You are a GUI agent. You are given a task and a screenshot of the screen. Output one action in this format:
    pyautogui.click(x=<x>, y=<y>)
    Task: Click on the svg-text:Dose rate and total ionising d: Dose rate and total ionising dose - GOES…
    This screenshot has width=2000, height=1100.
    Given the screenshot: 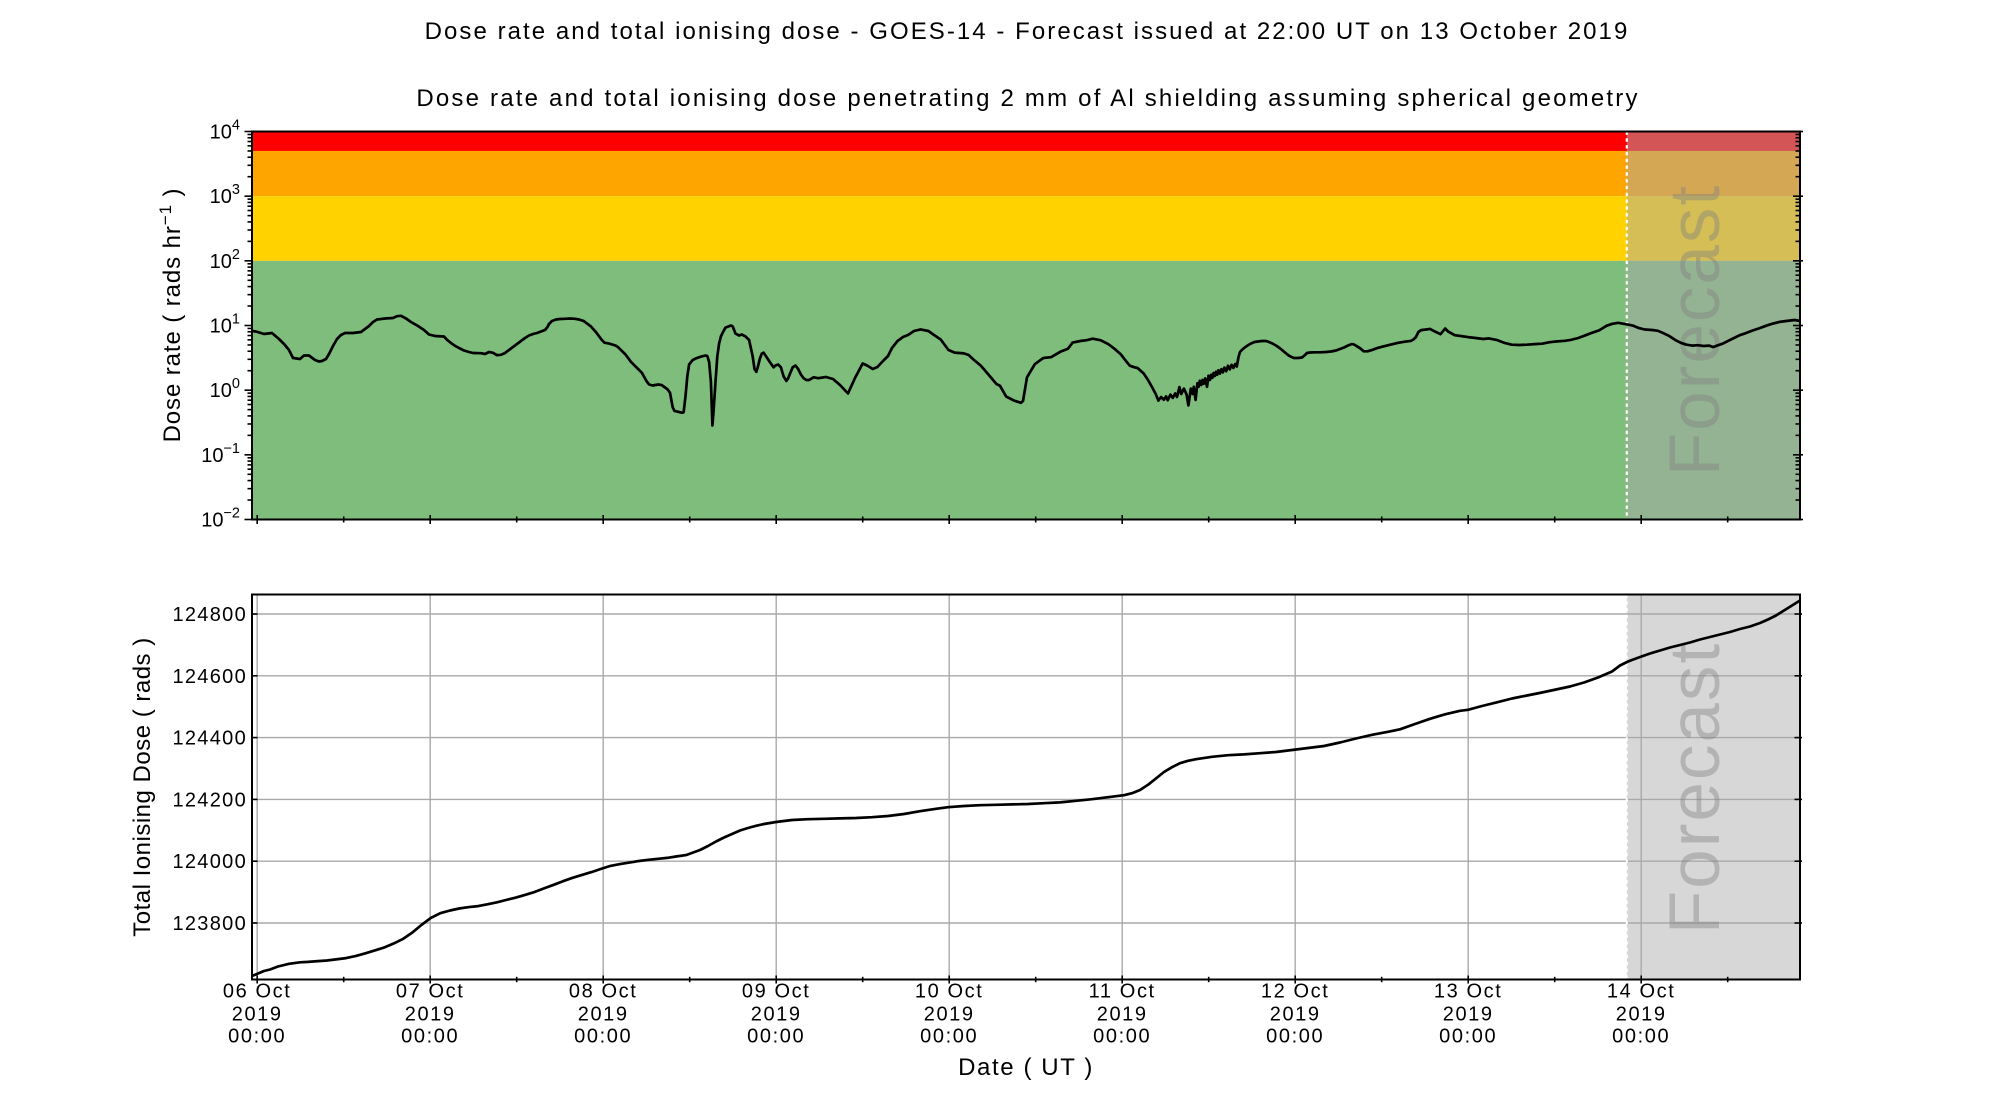 What is the action you would take?
    pyautogui.click(x=1027, y=31)
    